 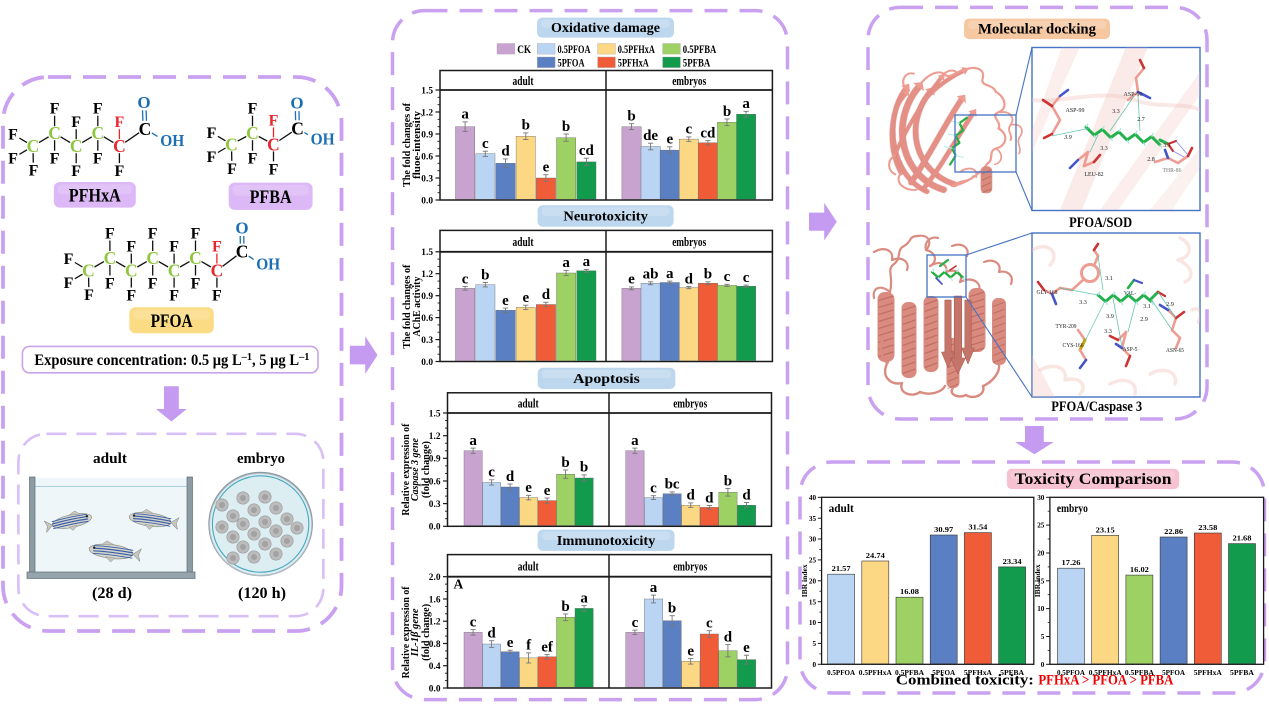 What do you see at coordinates (435, 599) in the screenshot?
I see `svg-text: 1.6` at bounding box center [435, 599].